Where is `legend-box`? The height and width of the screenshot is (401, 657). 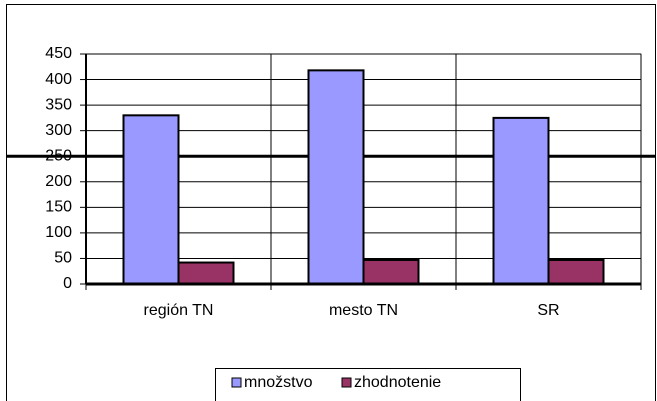
legend-box is located at coordinates (368, 384).